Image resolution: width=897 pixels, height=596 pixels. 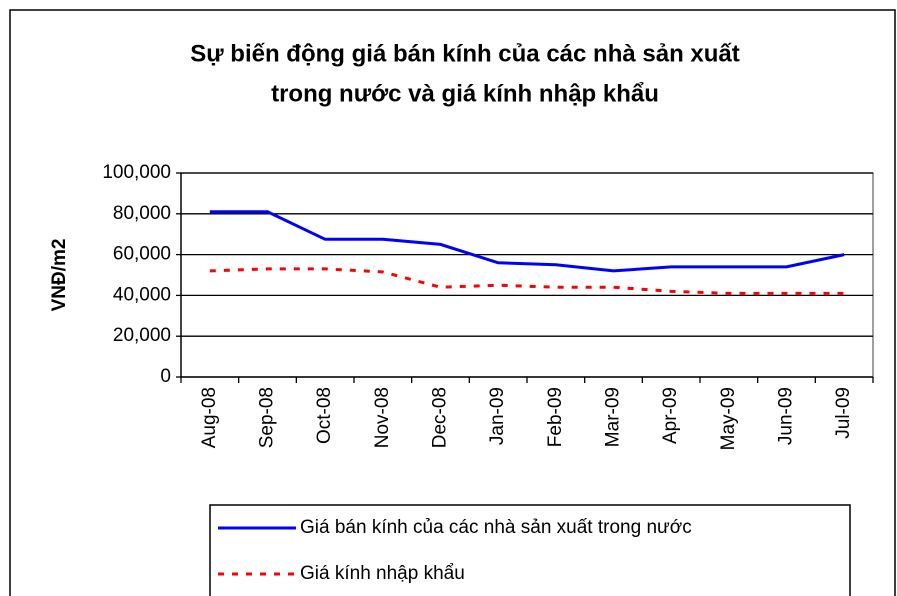 What do you see at coordinates (165, 376) in the screenshot?
I see `y-tick-label: 0` at bounding box center [165, 376].